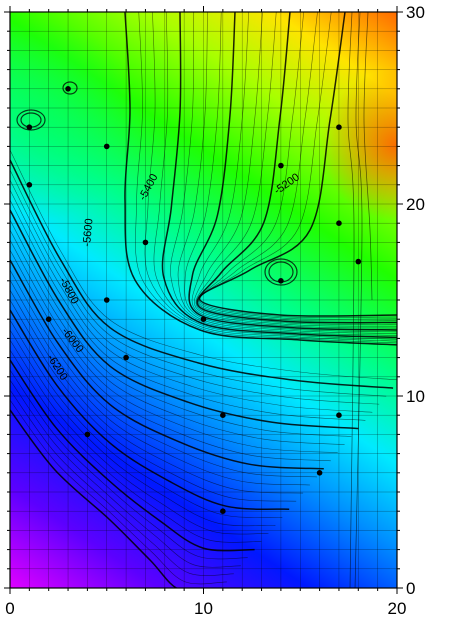 The image size is (456, 623). Describe the element at coordinates (9, 608) in the screenshot. I see `x-tick-label-0: 0` at that location.